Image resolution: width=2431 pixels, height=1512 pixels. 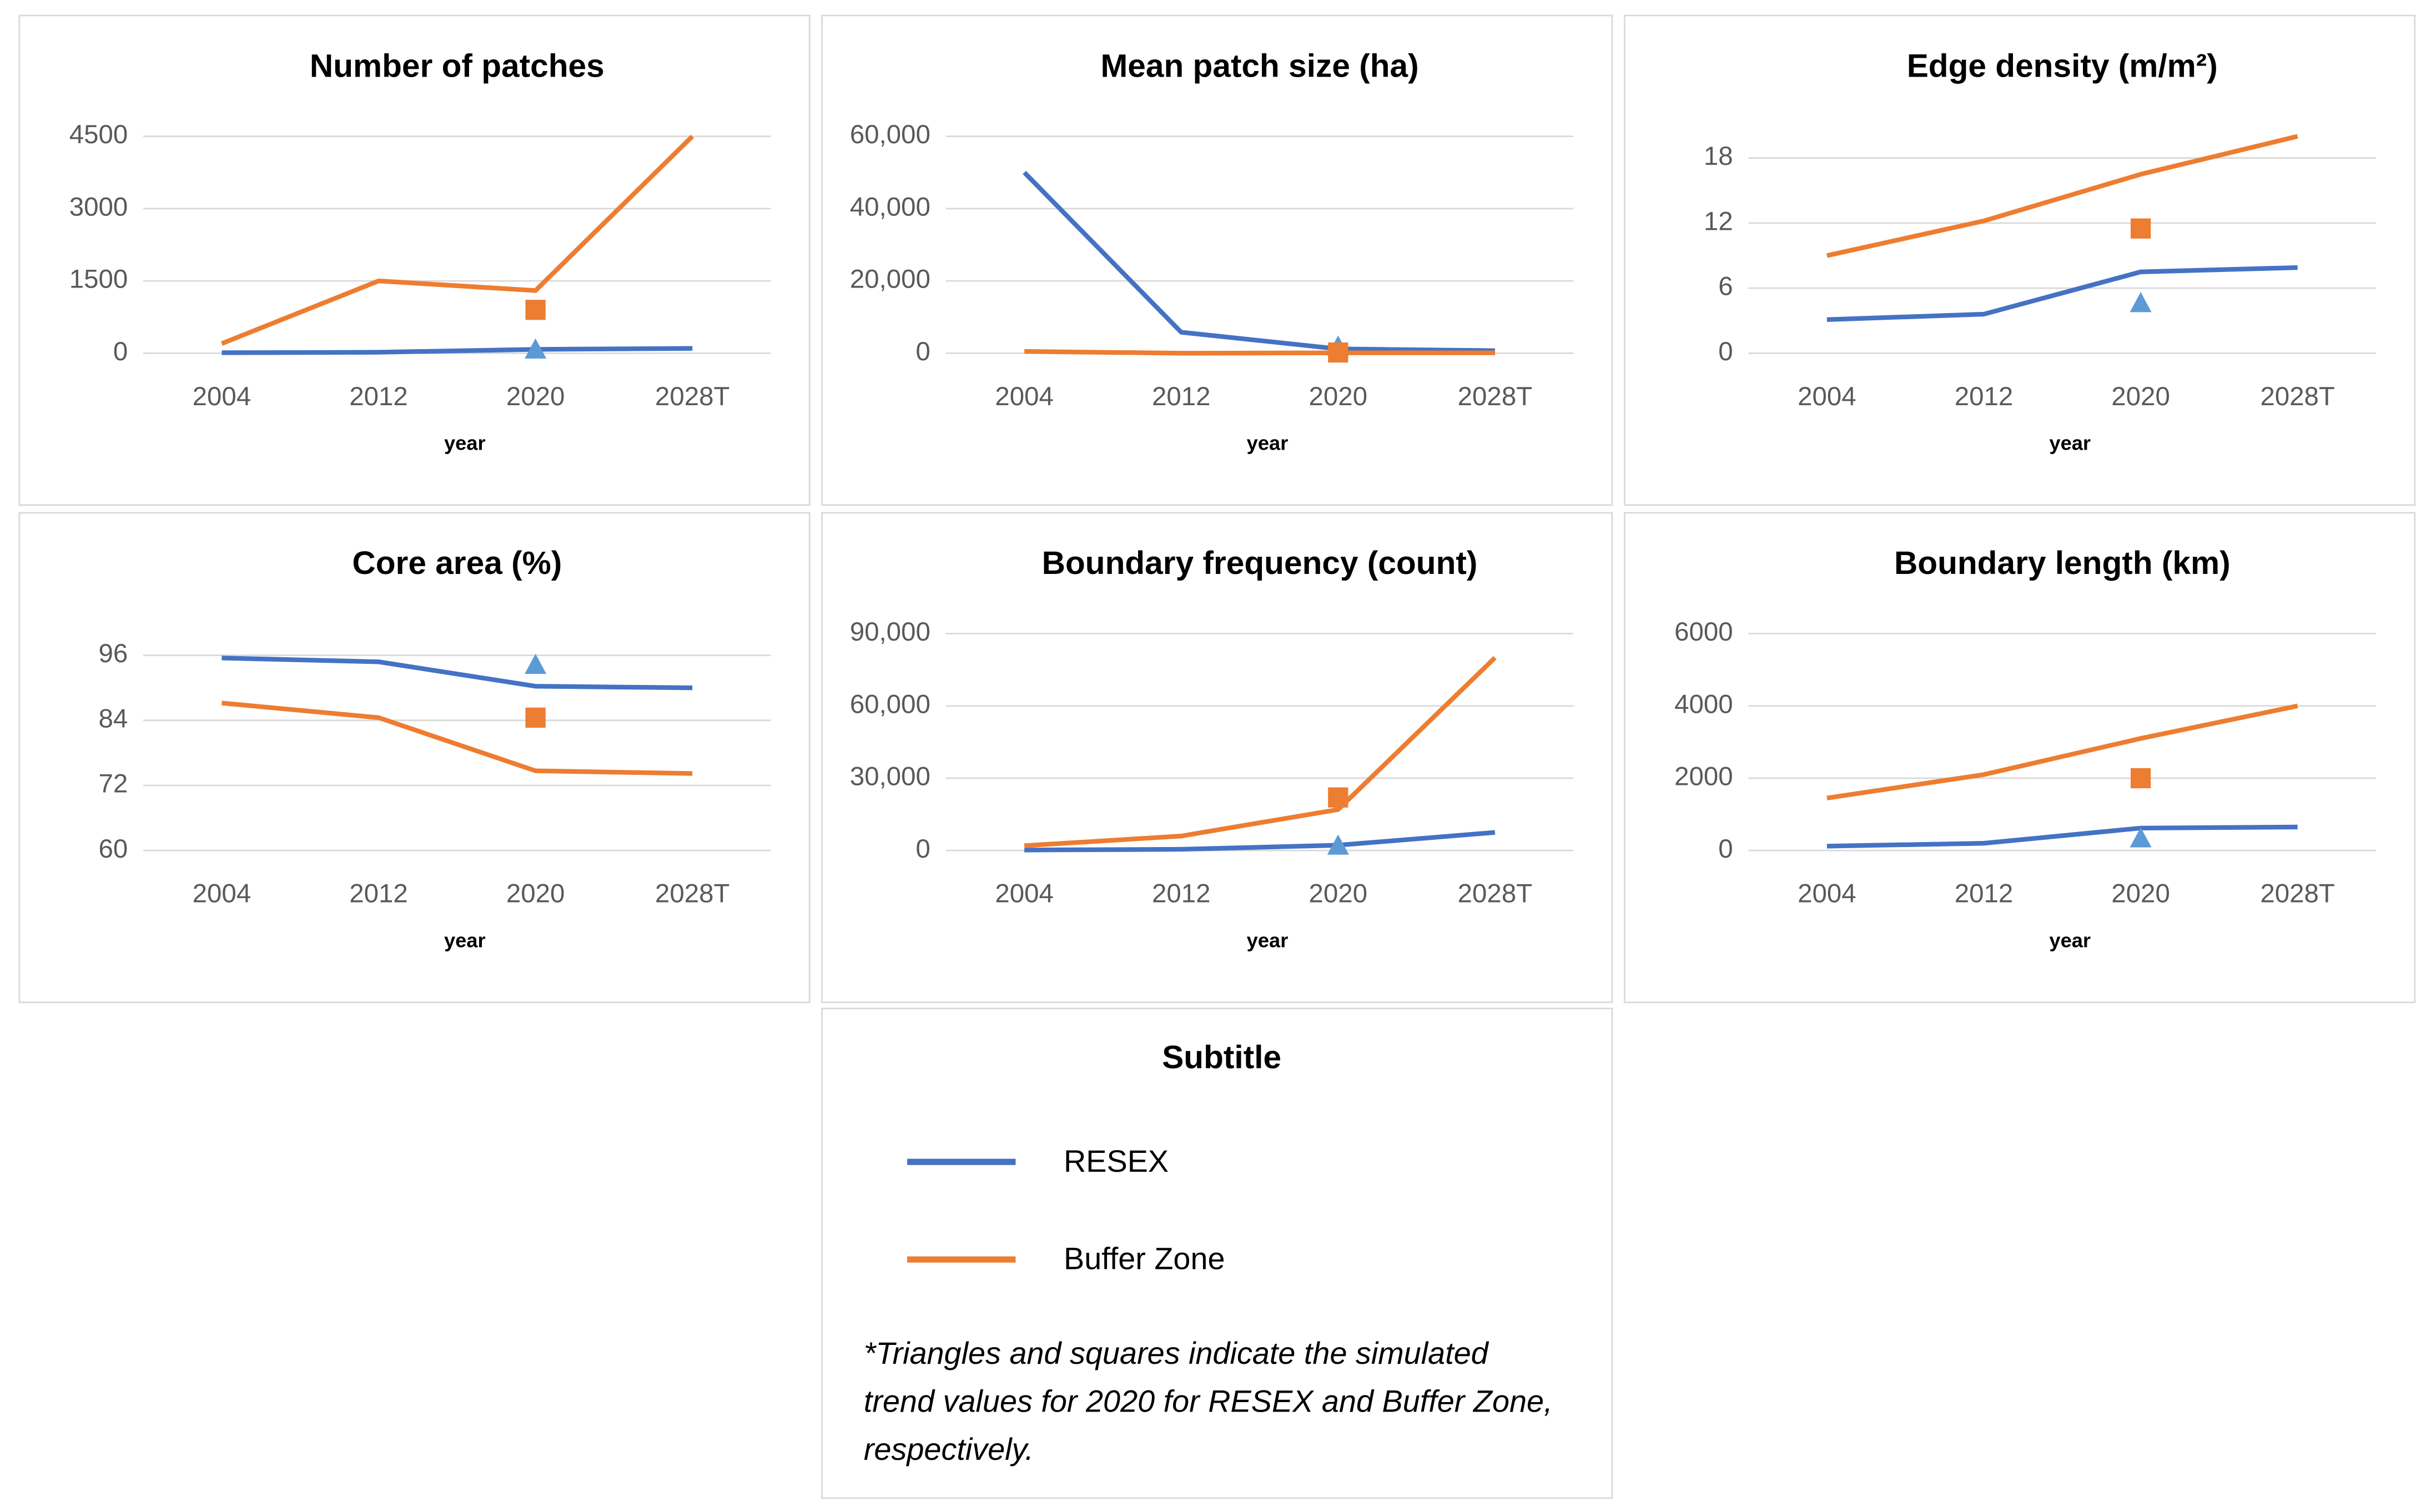 I want to click on chart-title: Boundary length (km), so click(x=2062, y=563).